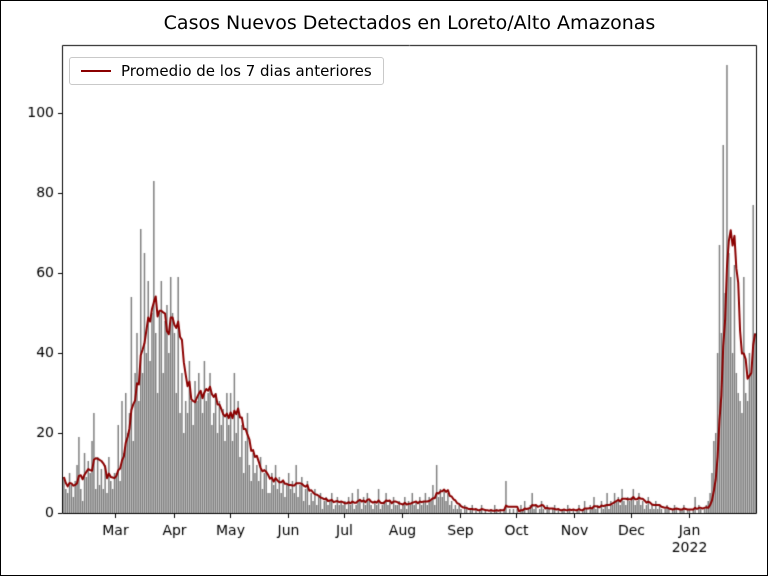  Describe the element at coordinates (96, 71) in the screenshot. I see `legend-line-sample` at that location.